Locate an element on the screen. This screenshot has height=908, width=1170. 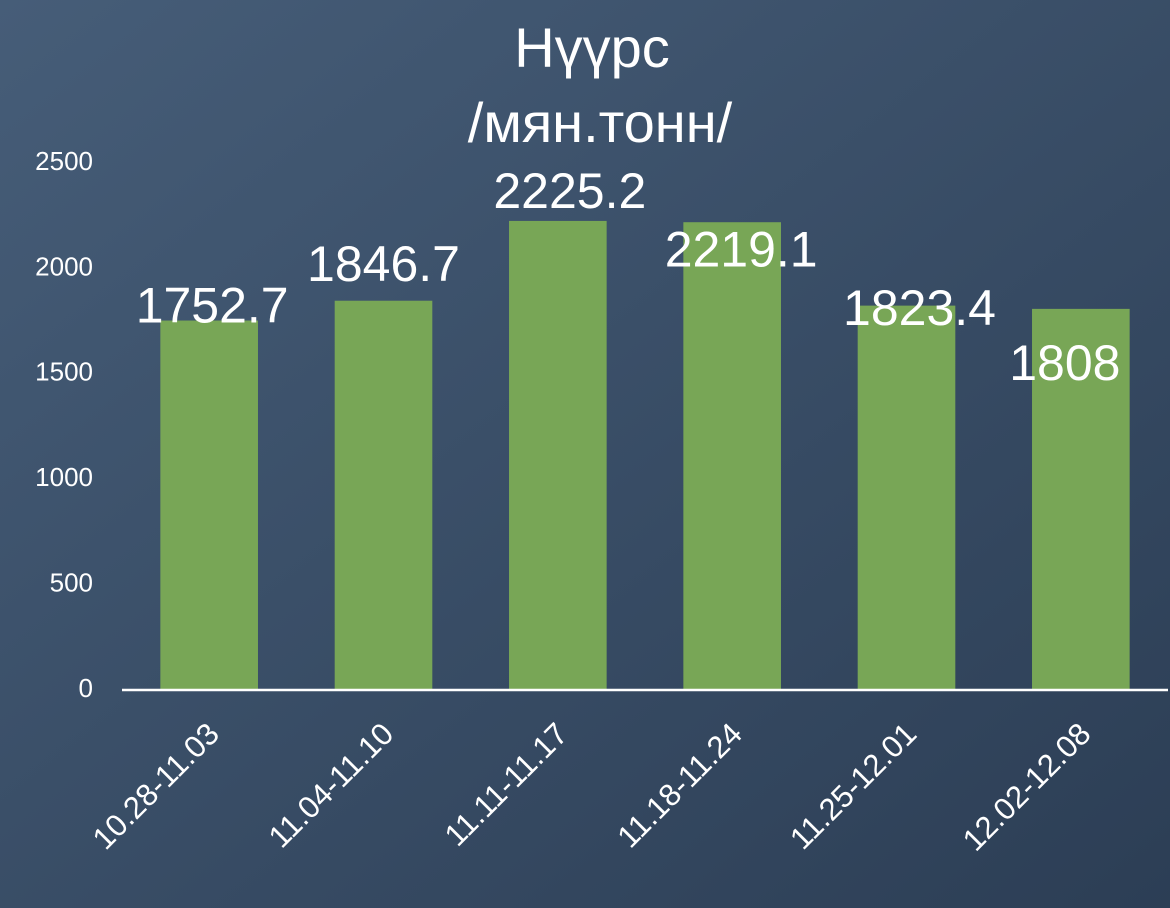
value-label: 2225.2 is located at coordinates (569, 191).